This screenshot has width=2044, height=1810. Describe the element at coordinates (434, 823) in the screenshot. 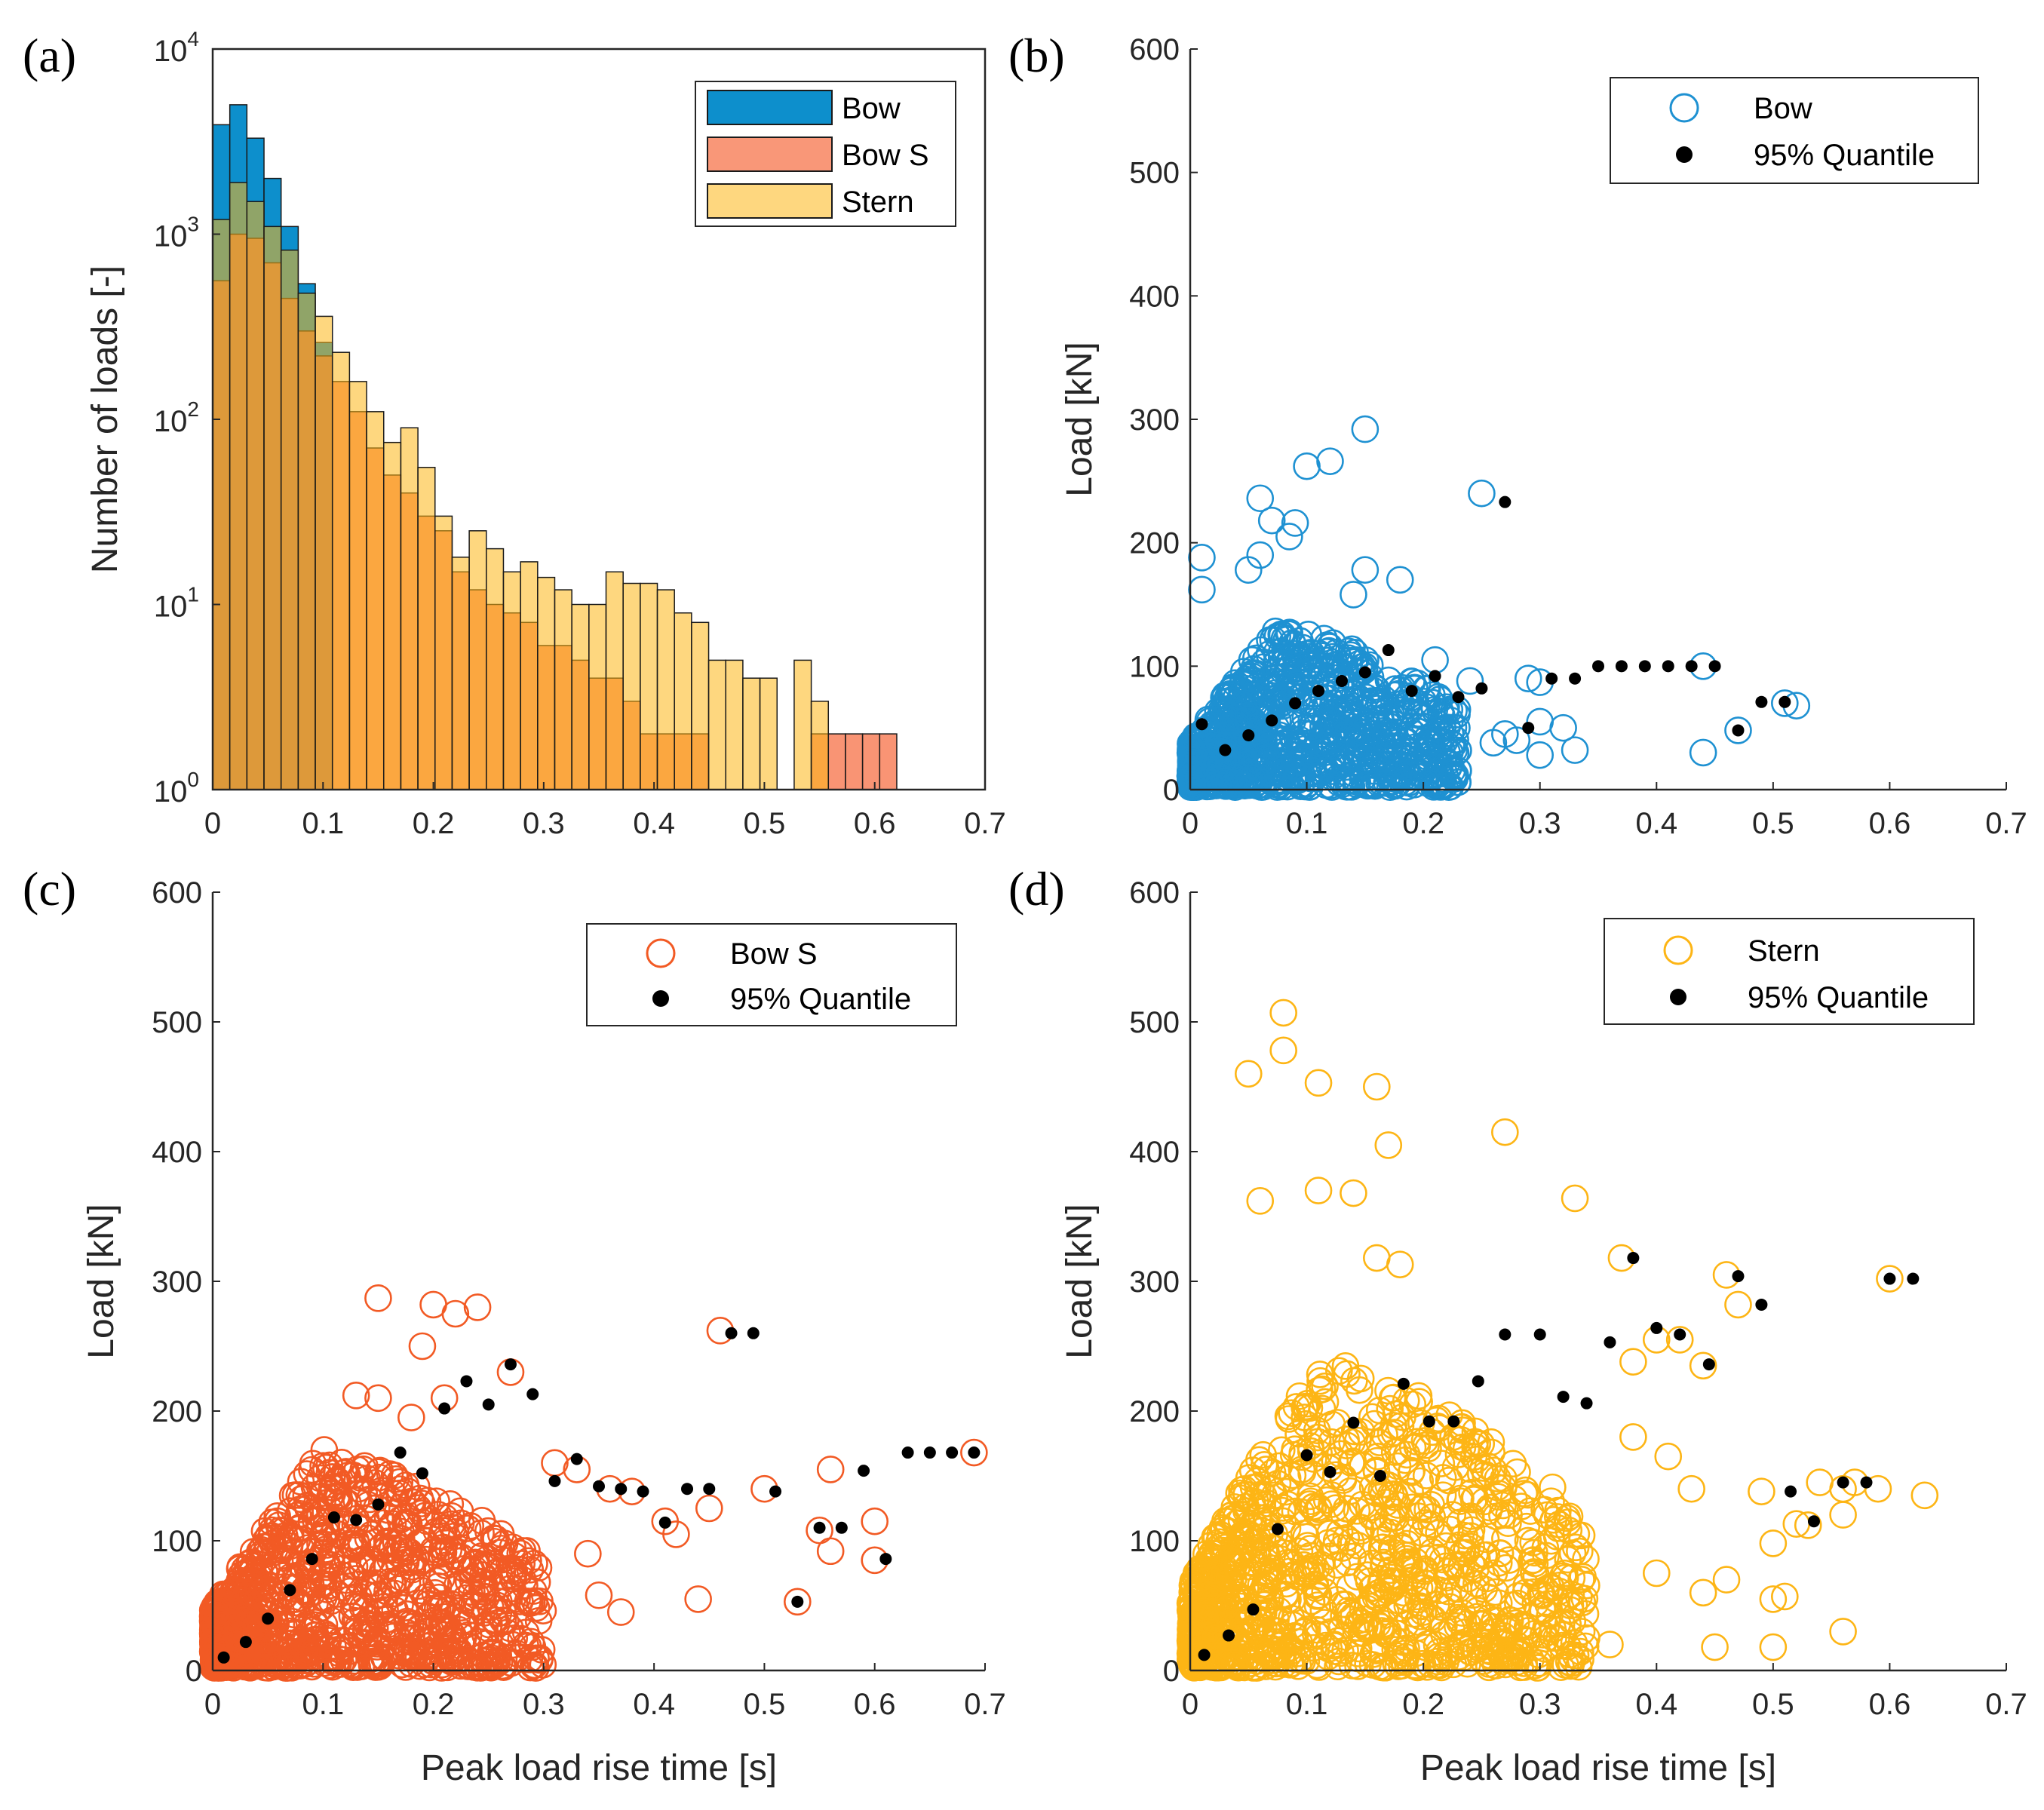

I see `x-tick-label: 0.2` at that location.